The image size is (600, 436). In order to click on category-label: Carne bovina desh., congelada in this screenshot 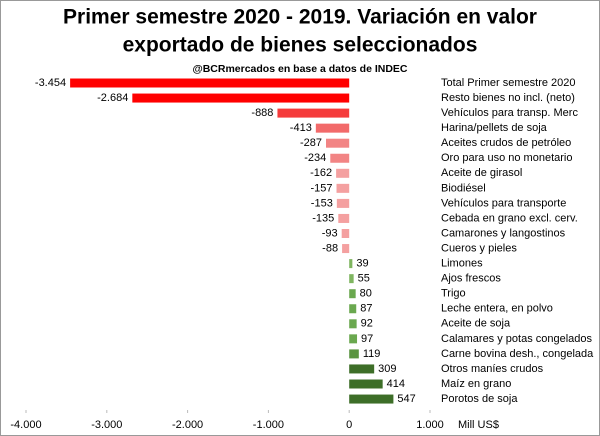, I will do `click(517, 354)`.